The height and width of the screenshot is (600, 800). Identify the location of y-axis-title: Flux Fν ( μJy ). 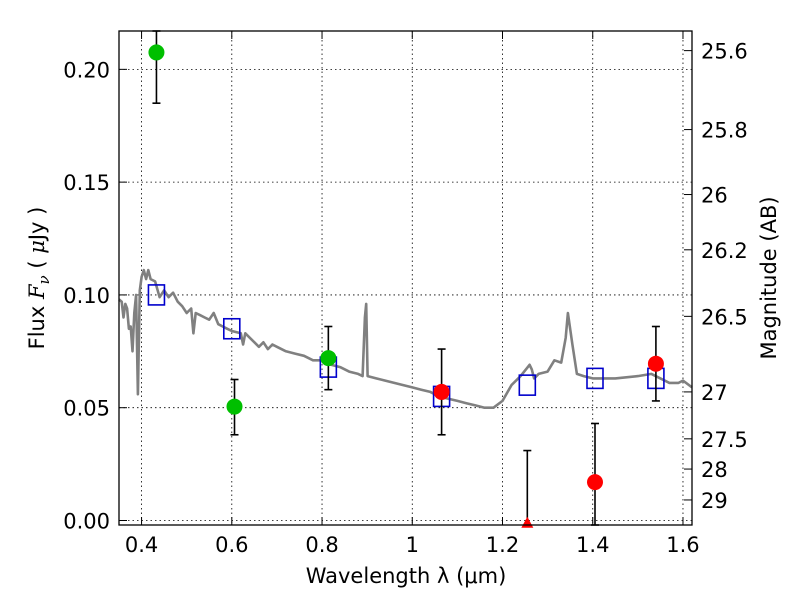
(39, 278).